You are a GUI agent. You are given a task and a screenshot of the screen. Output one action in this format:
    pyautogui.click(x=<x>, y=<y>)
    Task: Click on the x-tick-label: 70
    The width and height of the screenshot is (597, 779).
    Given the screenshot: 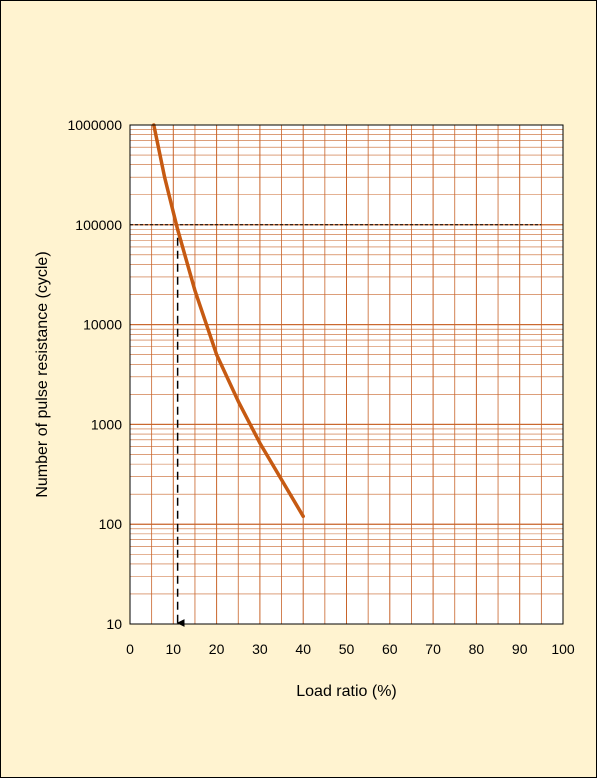 What is the action you would take?
    pyautogui.click(x=433, y=649)
    